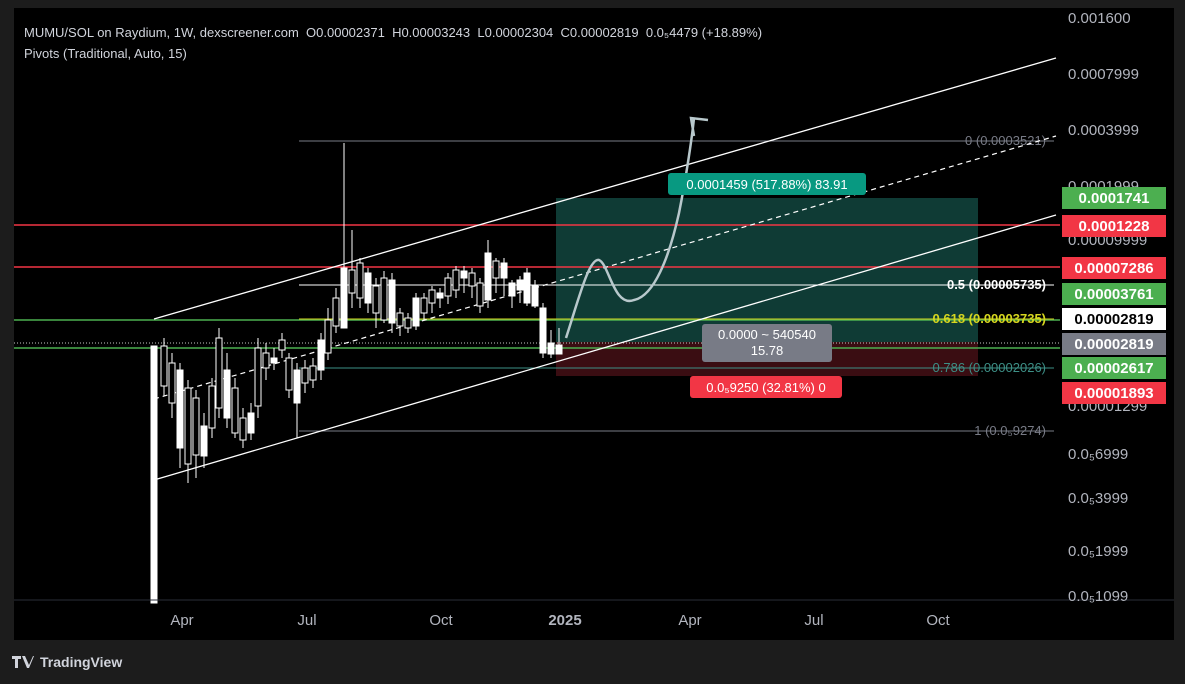 The height and width of the screenshot is (684, 1185). What do you see at coordinates (767, 270) in the screenshot?
I see `profit-zone` at bounding box center [767, 270].